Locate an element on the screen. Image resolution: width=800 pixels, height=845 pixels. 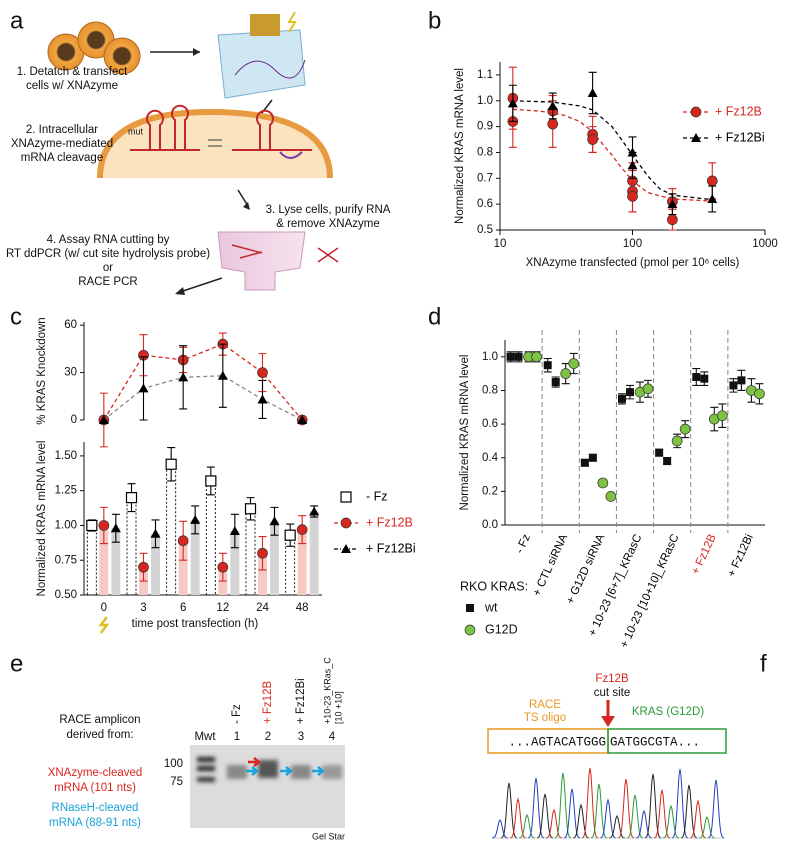
y-axis-label: Normalized KRAS mRNA level is located at coordinates (42, 519).